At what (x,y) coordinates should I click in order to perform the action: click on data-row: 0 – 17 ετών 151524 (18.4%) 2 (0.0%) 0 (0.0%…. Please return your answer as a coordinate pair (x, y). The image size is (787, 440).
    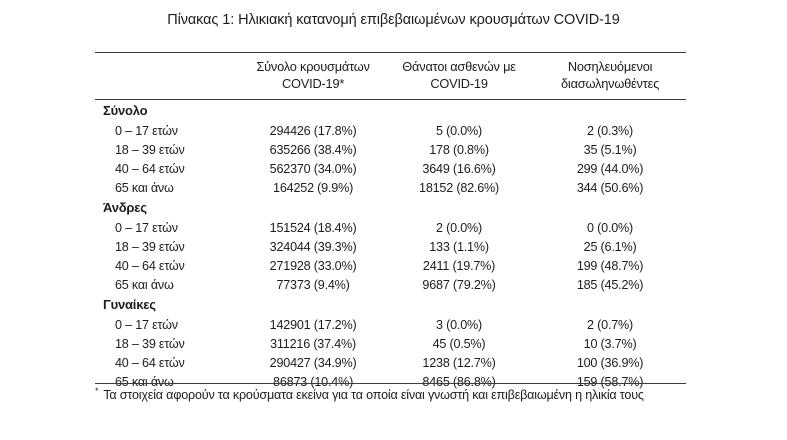
    Looking at the image, I should click on (390, 227).